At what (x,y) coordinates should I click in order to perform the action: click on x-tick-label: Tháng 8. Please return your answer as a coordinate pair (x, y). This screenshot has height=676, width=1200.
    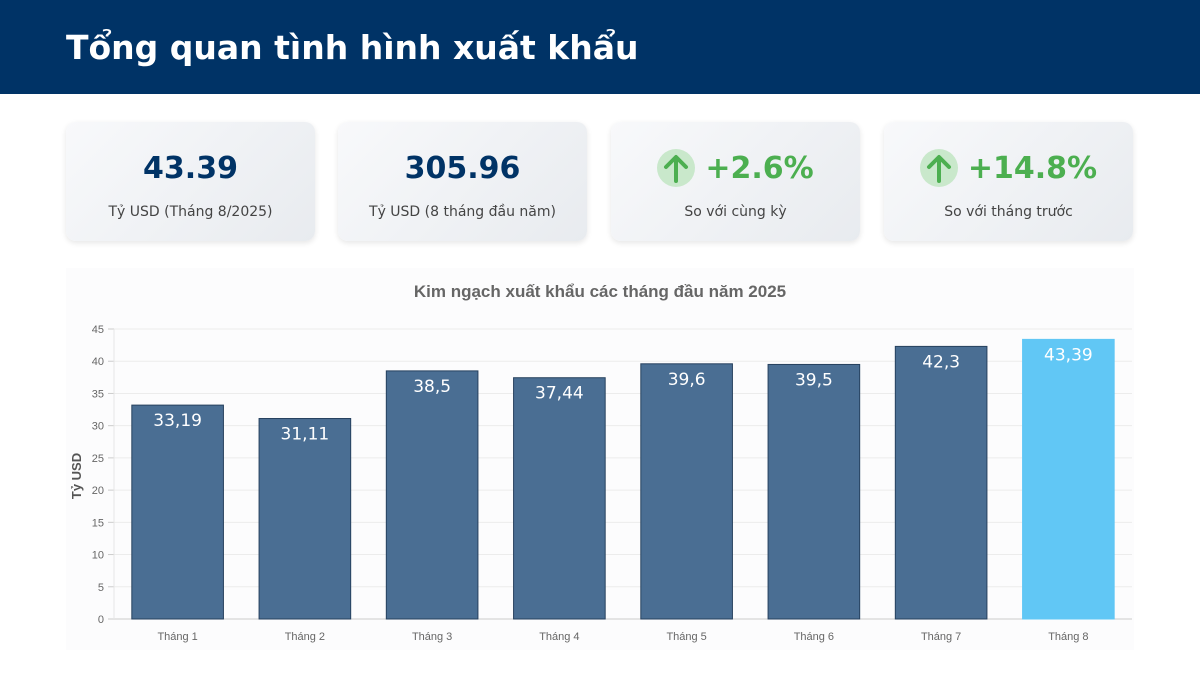
    Looking at the image, I should click on (1068, 637).